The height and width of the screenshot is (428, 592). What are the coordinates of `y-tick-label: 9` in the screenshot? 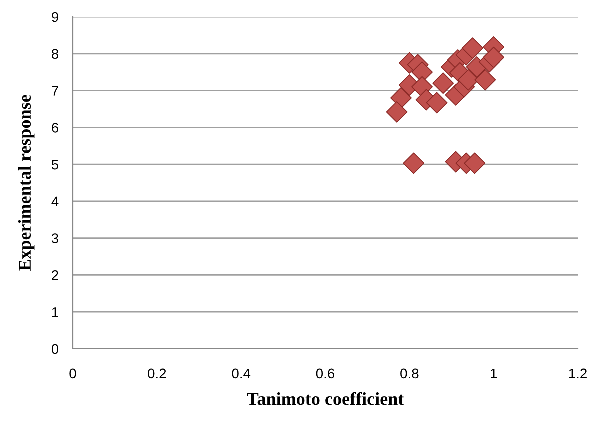 It's located at (55, 17).